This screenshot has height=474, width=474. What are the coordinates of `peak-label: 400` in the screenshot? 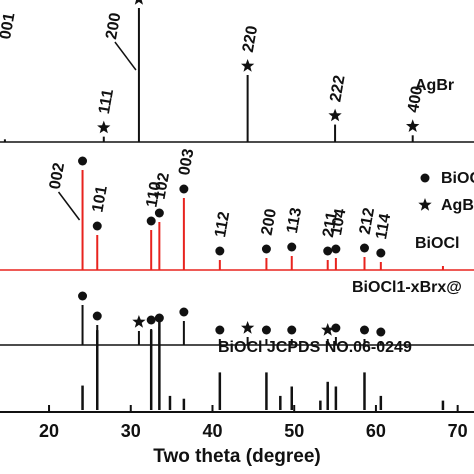 It's located at (415, 99).